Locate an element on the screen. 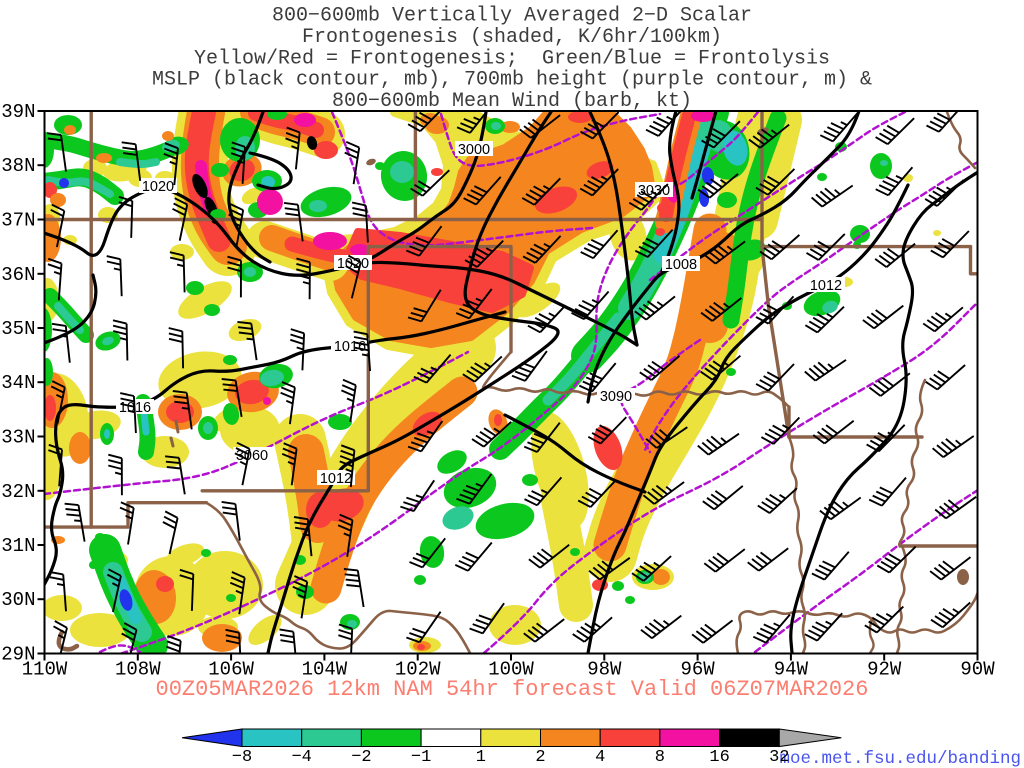 Image resolution: width=1024 pixels, height=768 pixels. svg-text: 32 is located at coordinates (779, 757).